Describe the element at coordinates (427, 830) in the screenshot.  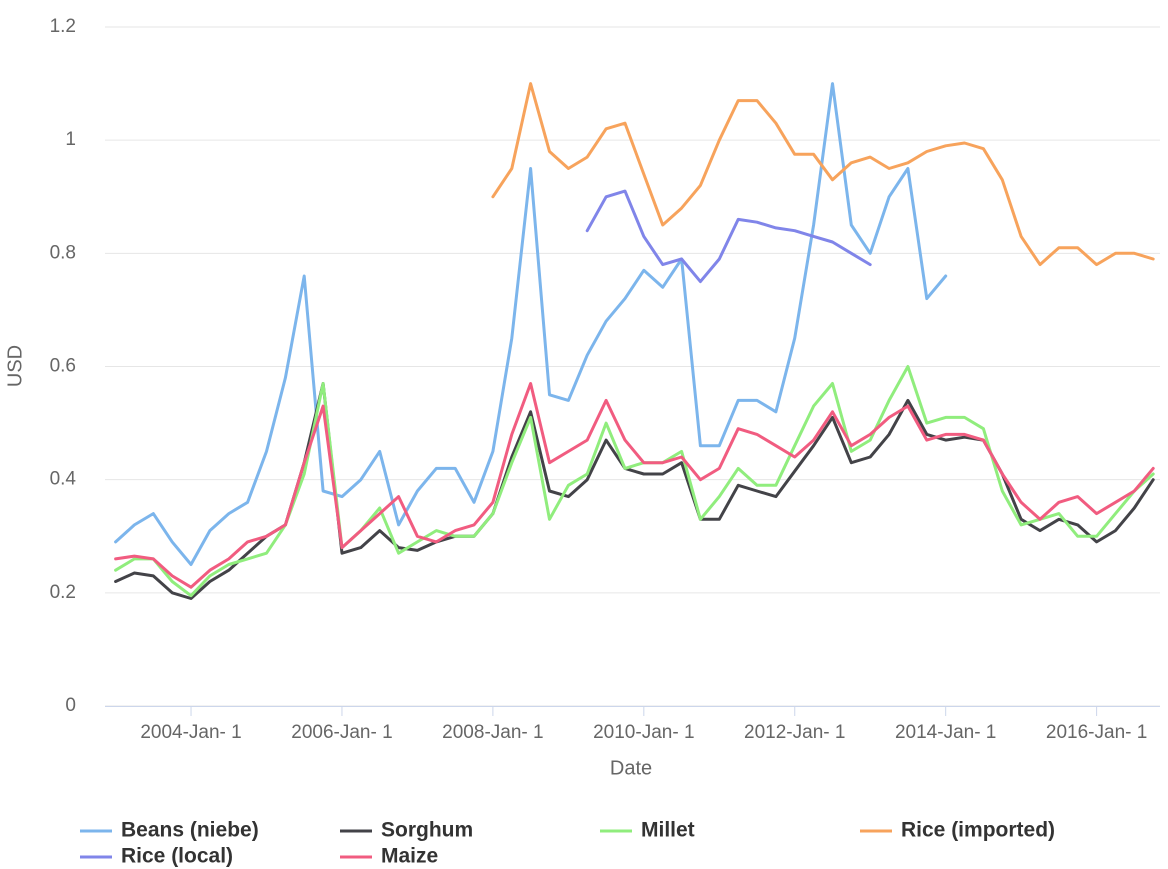
I see `legend-label: Sorghum` at that location.